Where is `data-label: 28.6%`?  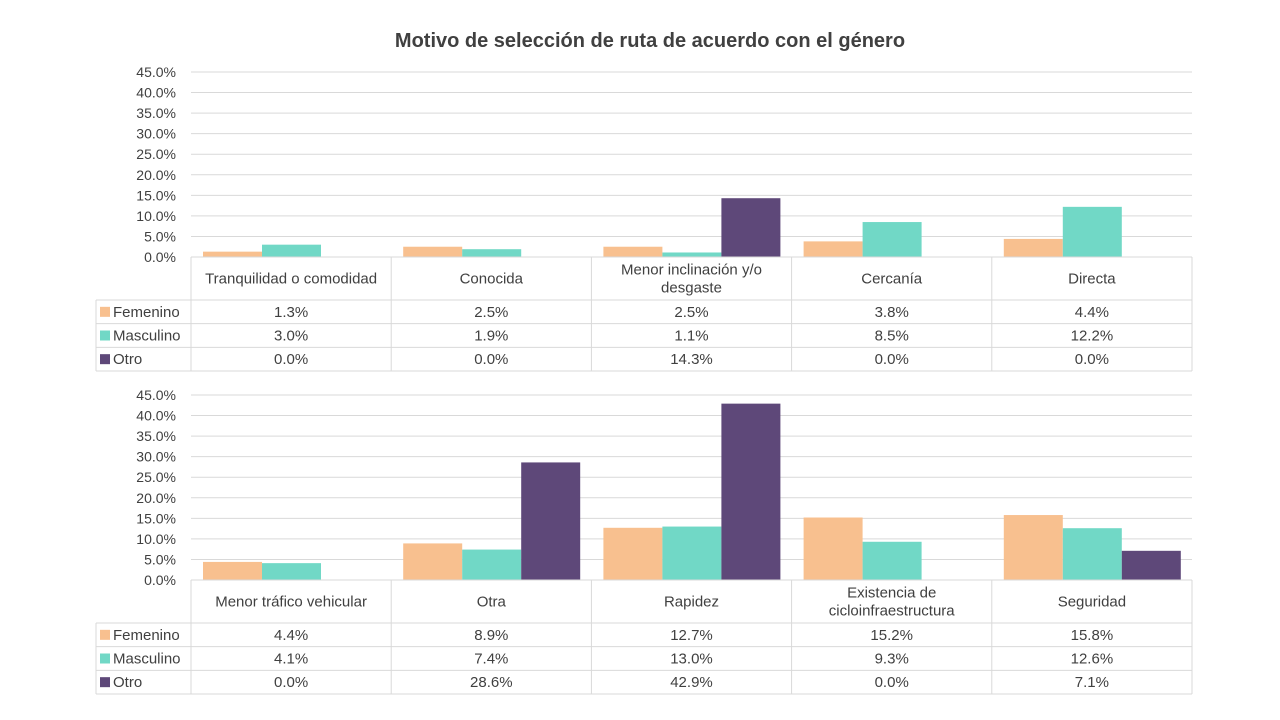 data-label: 28.6% is located at coordinates (491, 682).